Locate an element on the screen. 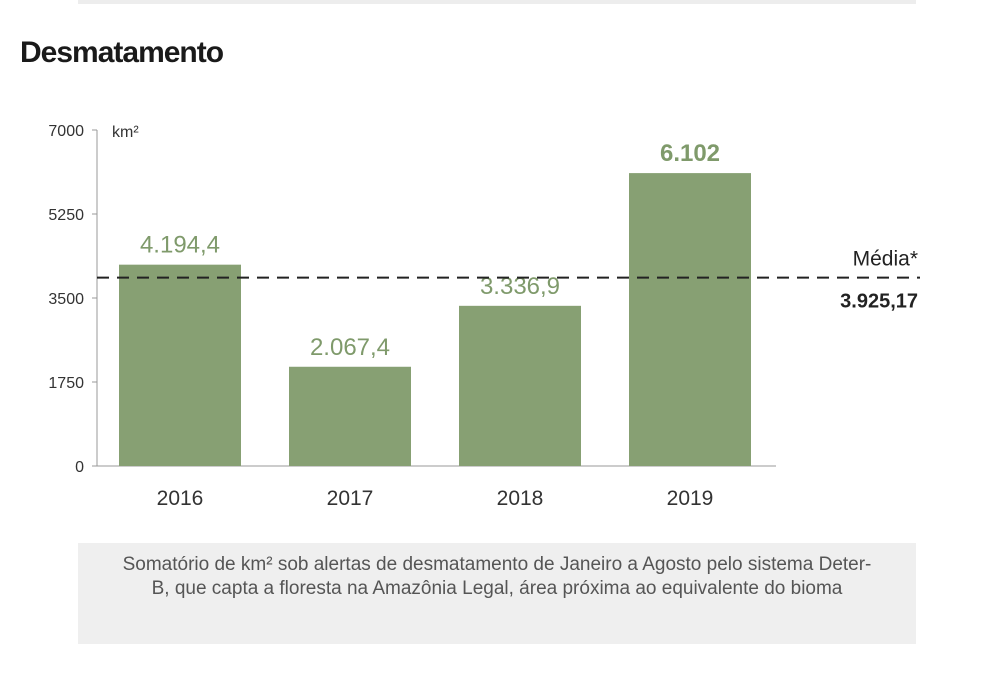 Image resolution: width=984 pixels, height=673 pixels. x-tick-label: 2019 is located at coordinates (690, 498).